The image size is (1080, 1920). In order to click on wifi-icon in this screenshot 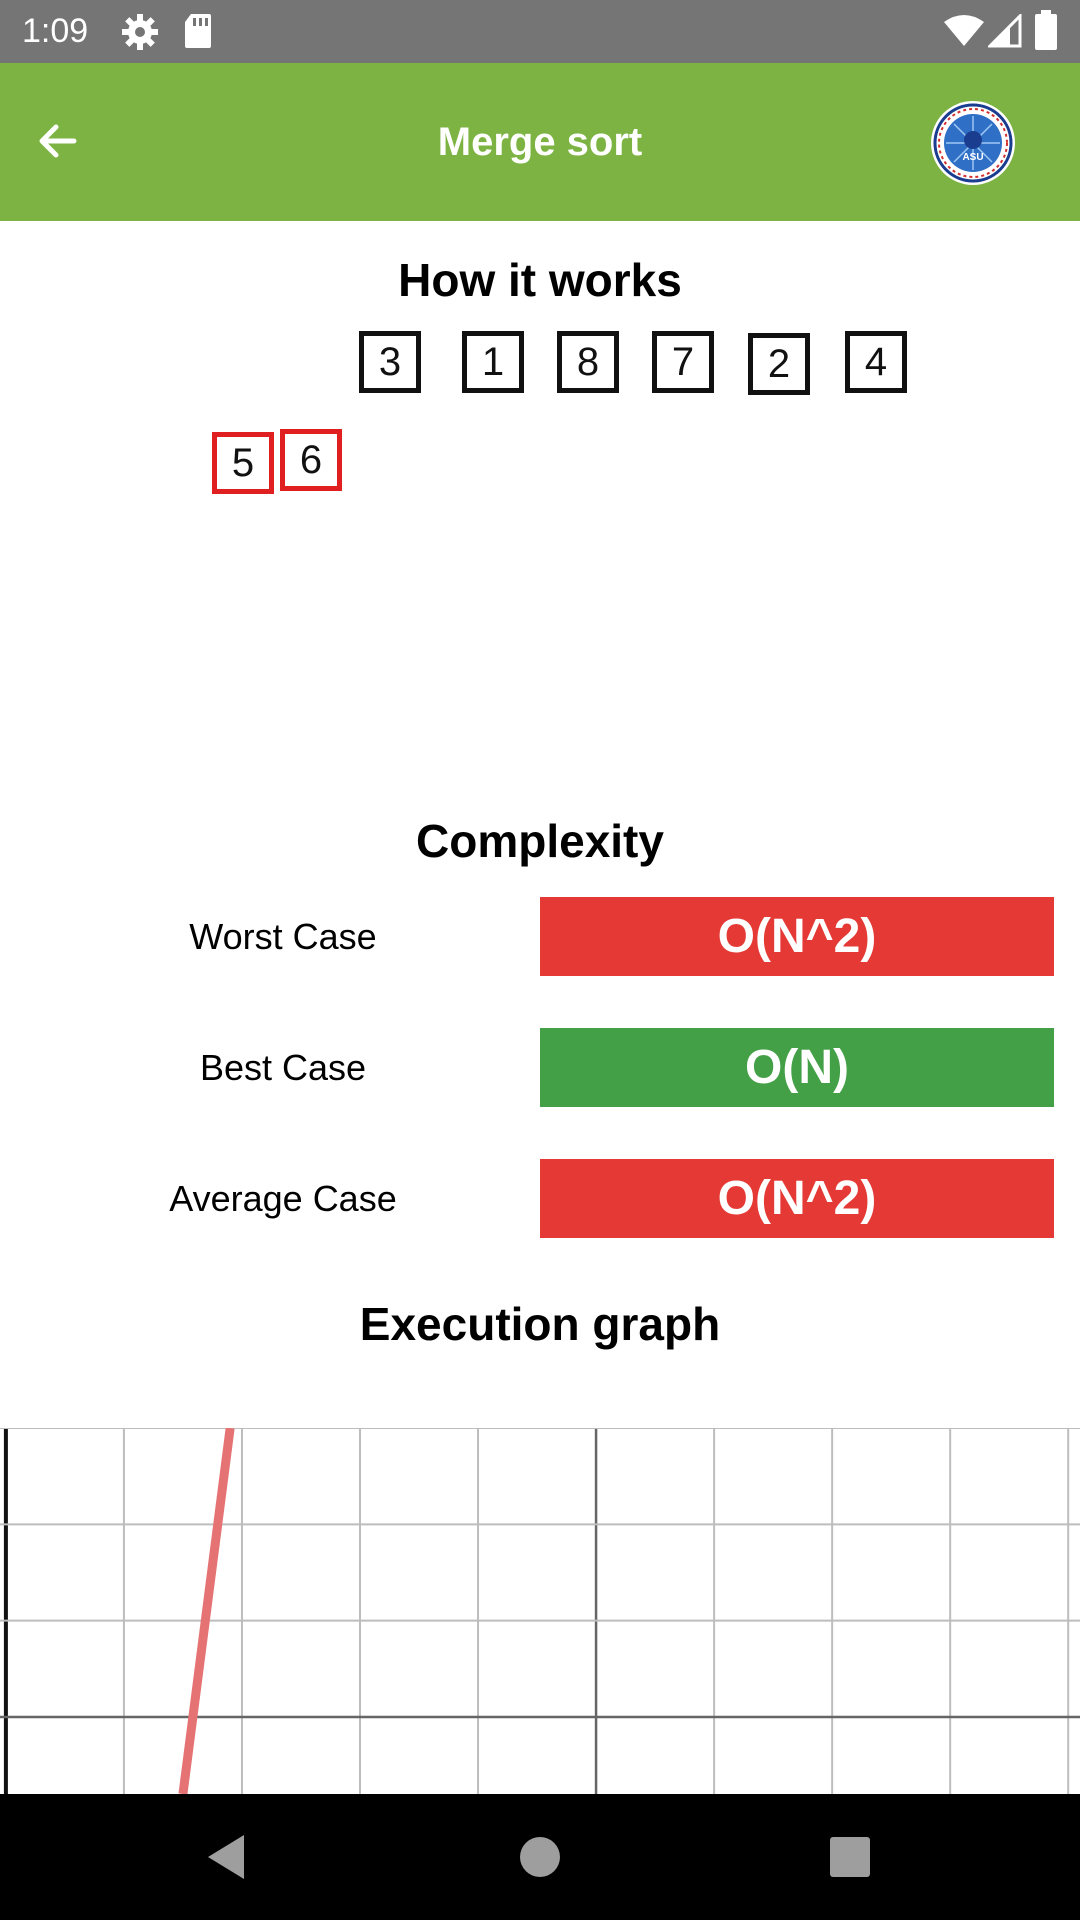, I will do `click(964, 33)`.